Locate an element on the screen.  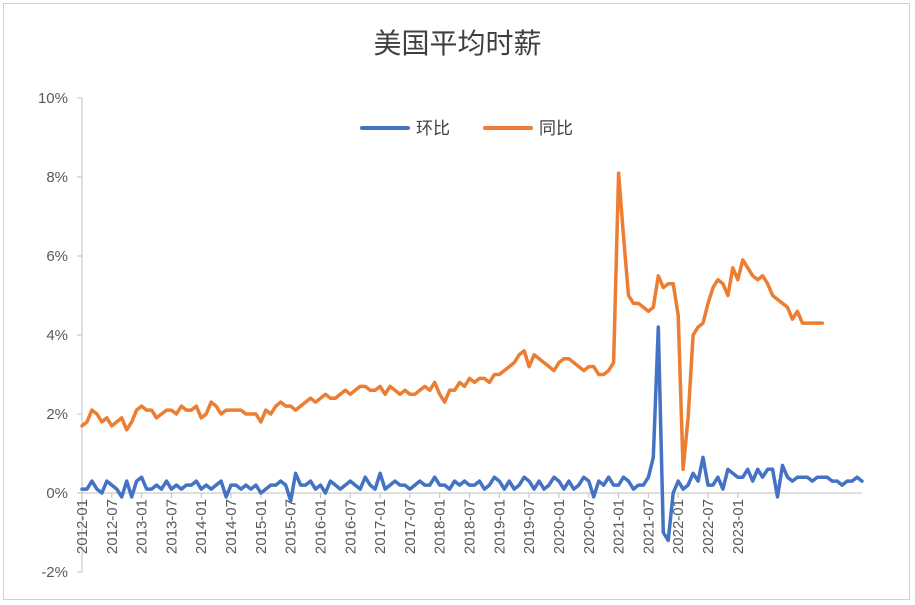
x-tick-label: 2013-01 is located at coordinates (142, 526).